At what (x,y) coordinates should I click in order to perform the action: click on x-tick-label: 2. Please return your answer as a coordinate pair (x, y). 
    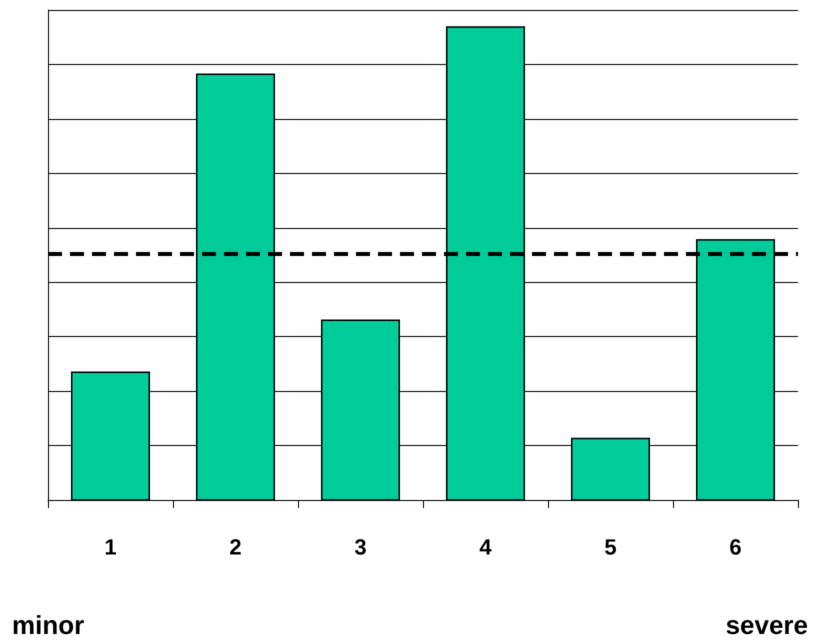
    Looking at the image, I should click on (235, 547).